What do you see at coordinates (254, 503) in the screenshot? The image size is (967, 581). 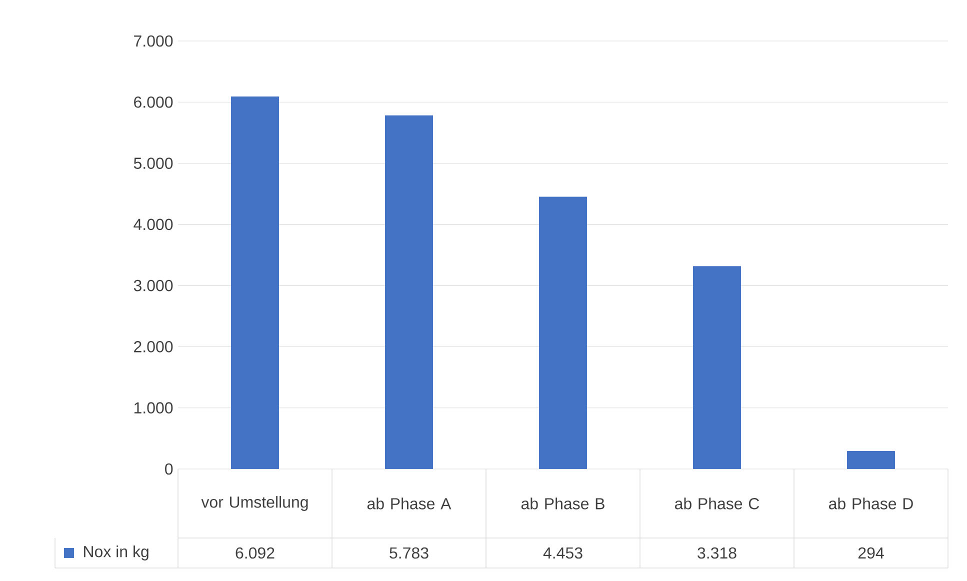 I see `x-tick-label: vor Umstellung` at bounding box center [254, 503].